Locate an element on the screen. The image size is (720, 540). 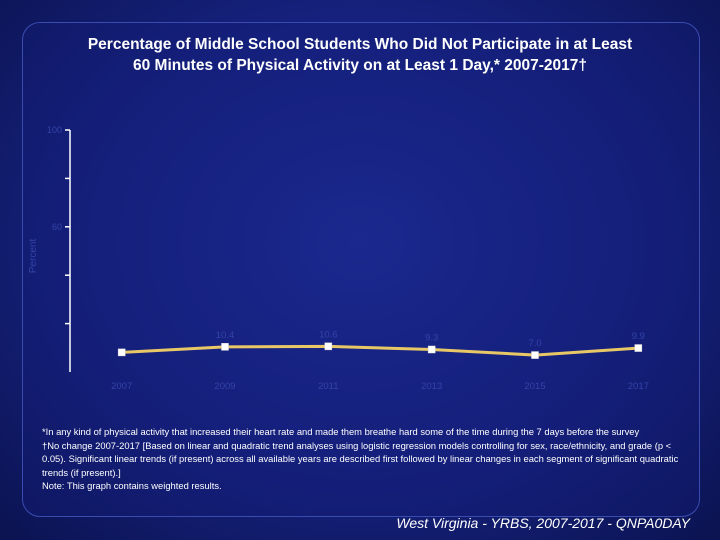
data-label: 10.4 is located at coordinates (225, 335).